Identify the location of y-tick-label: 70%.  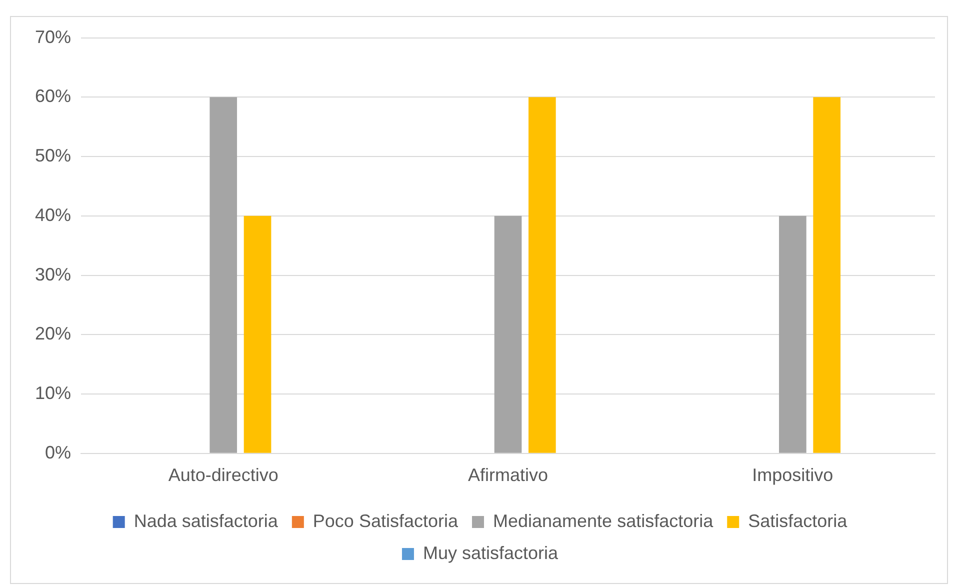
(53, 36).